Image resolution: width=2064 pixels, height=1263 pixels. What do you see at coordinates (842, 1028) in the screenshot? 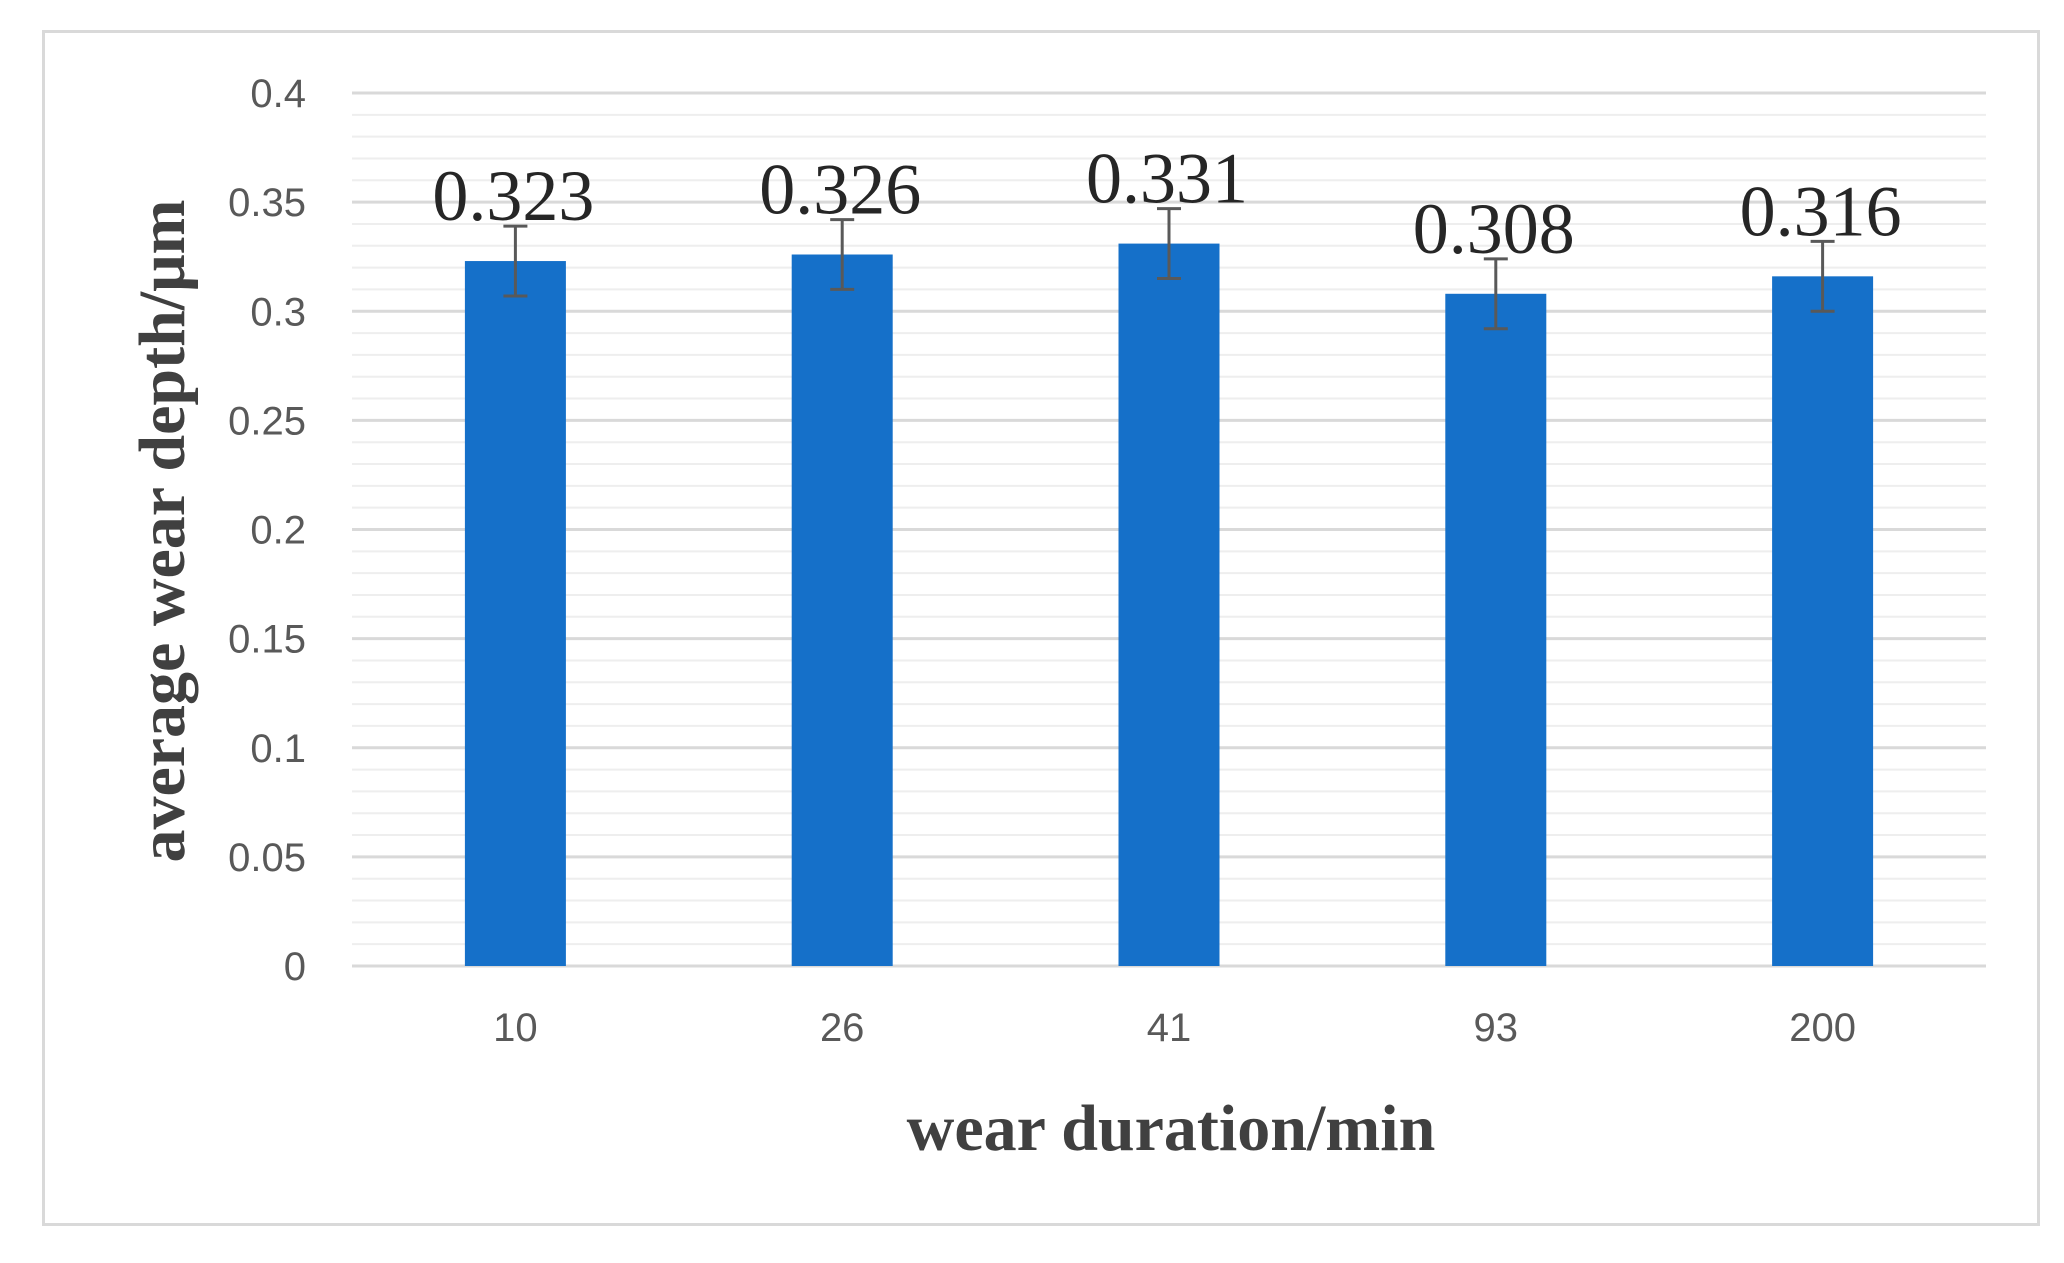
I see `x-tick-label: 26` at bounding box center [842, 1028].